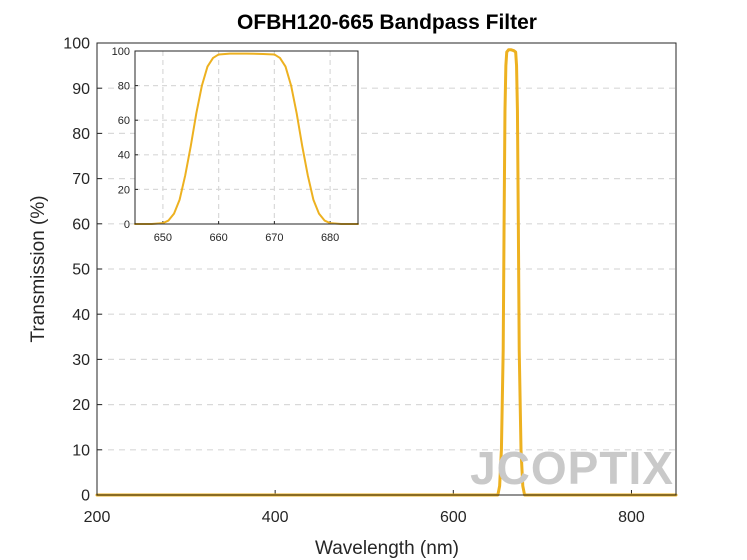 The width and height of the screenshot is (747, 560). Describe the element at coordinates (330, 238) in the screenshot. I see `inset-x-tick-label: 680` at that location.